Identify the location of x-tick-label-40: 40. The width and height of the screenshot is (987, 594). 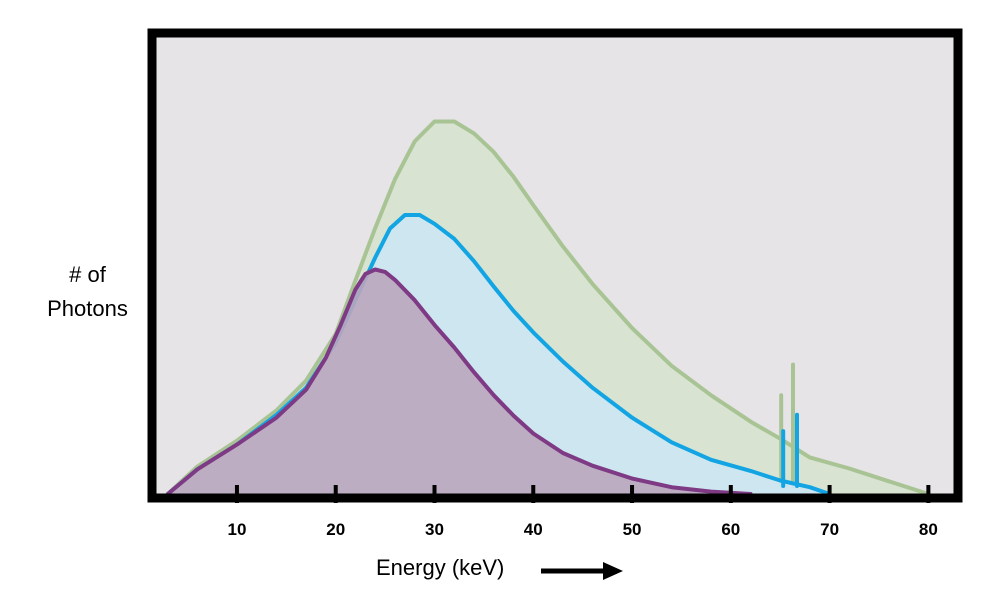
(533, 529).